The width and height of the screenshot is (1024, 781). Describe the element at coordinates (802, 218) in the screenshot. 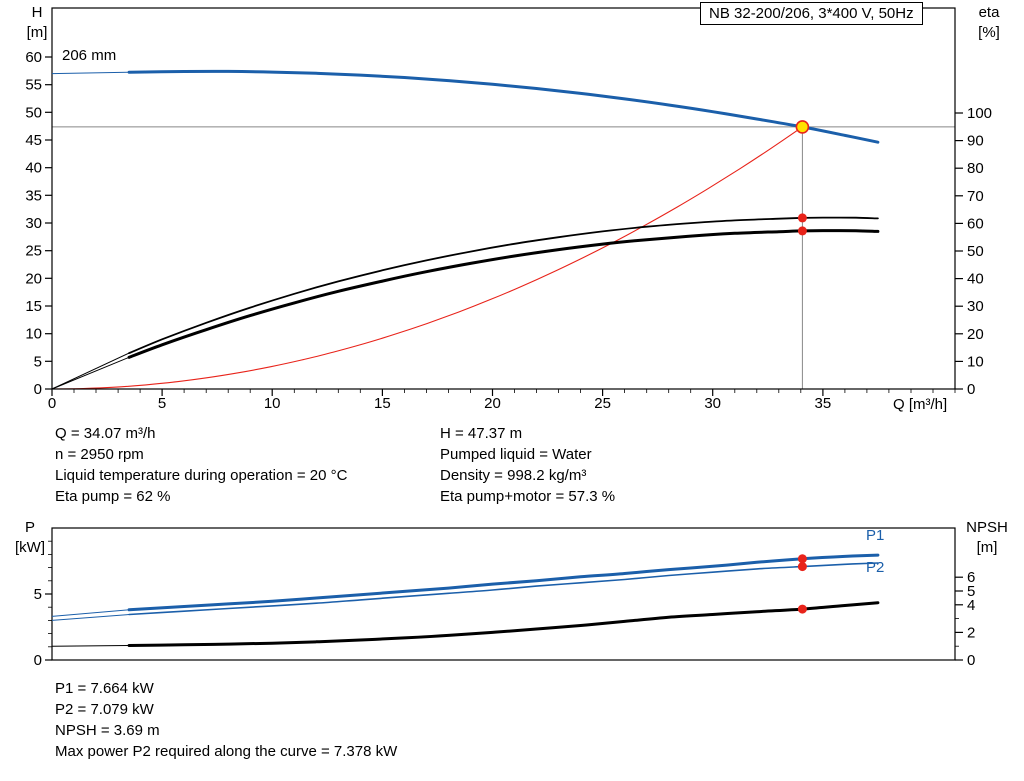

I see `duty-dot-eta-pump` at that location.